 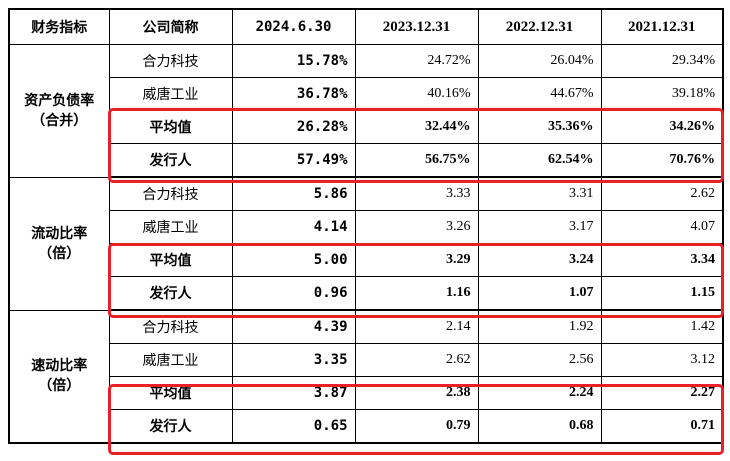 What do you see at coordinates (59, 120) in the screenshot?
I see `group-label-line2: （合并）` at bounding box center [59, 120].